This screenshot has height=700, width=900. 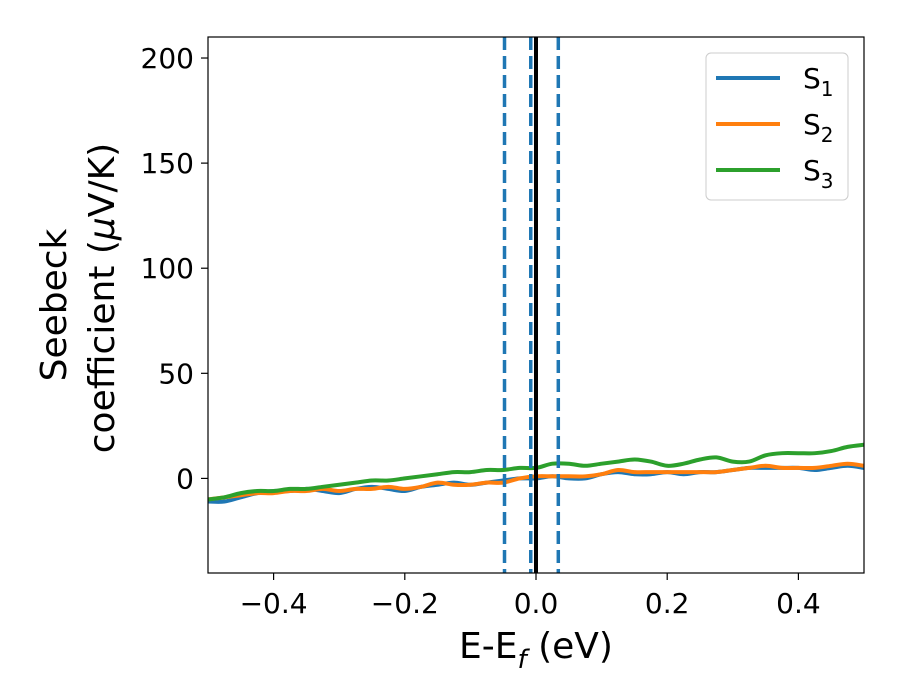 I want to click on legend-items: S1 S2 S3, so click(x=775, y=127).